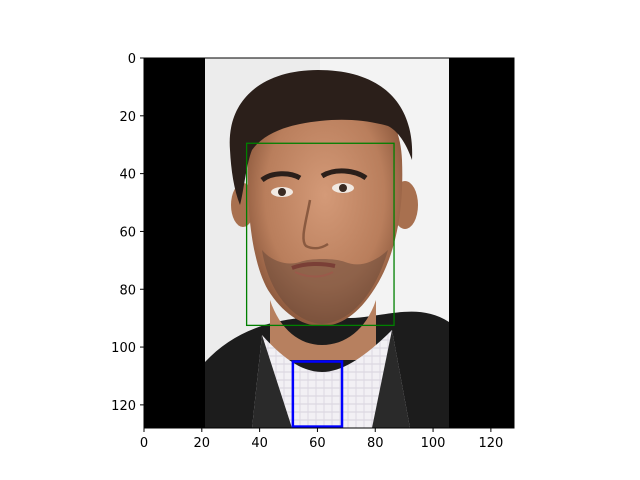 This screenshot has height=480, width=640. What do you see at coordinates (321, 137) in the screenshot?
I see `hair` at bounding box center [321, 137].